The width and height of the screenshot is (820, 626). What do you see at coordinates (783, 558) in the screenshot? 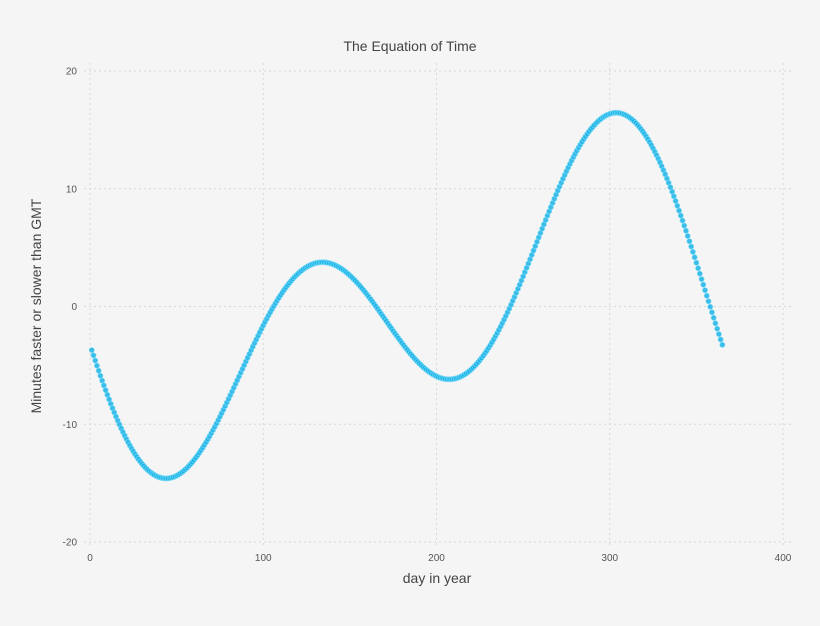
I see `x-tick-label: 400` at bounding box center [783, 558].